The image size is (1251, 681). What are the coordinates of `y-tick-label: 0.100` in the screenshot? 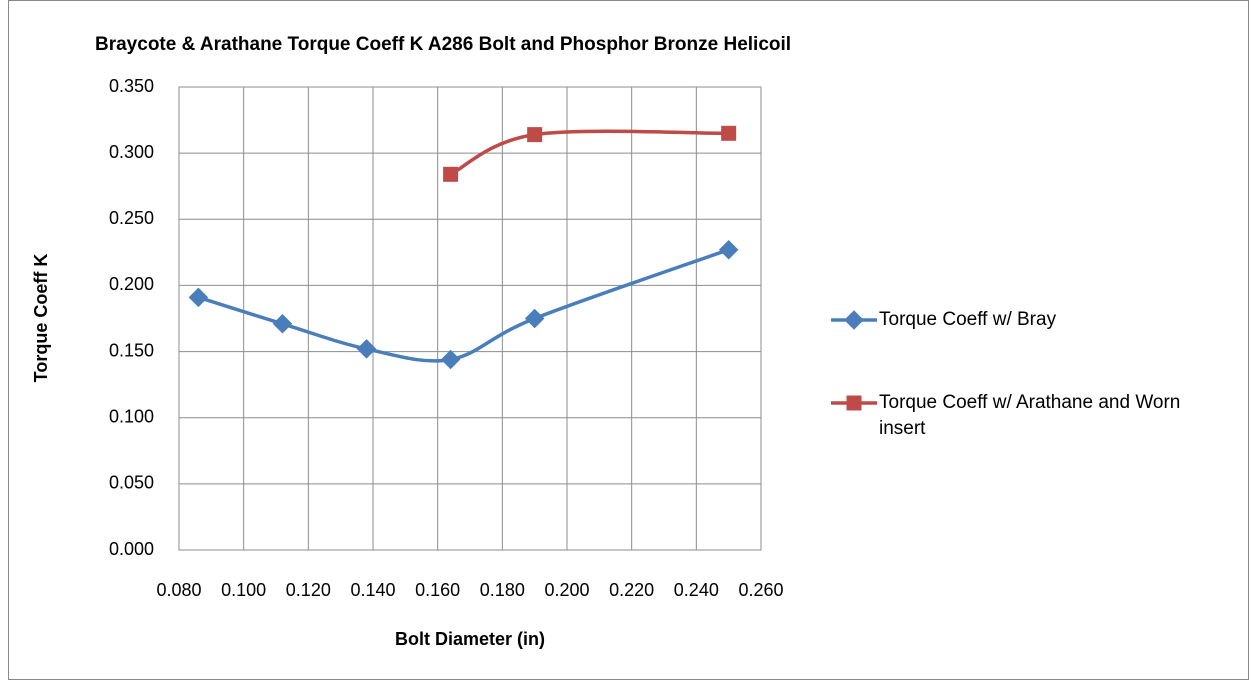 It's located at (131, 416).